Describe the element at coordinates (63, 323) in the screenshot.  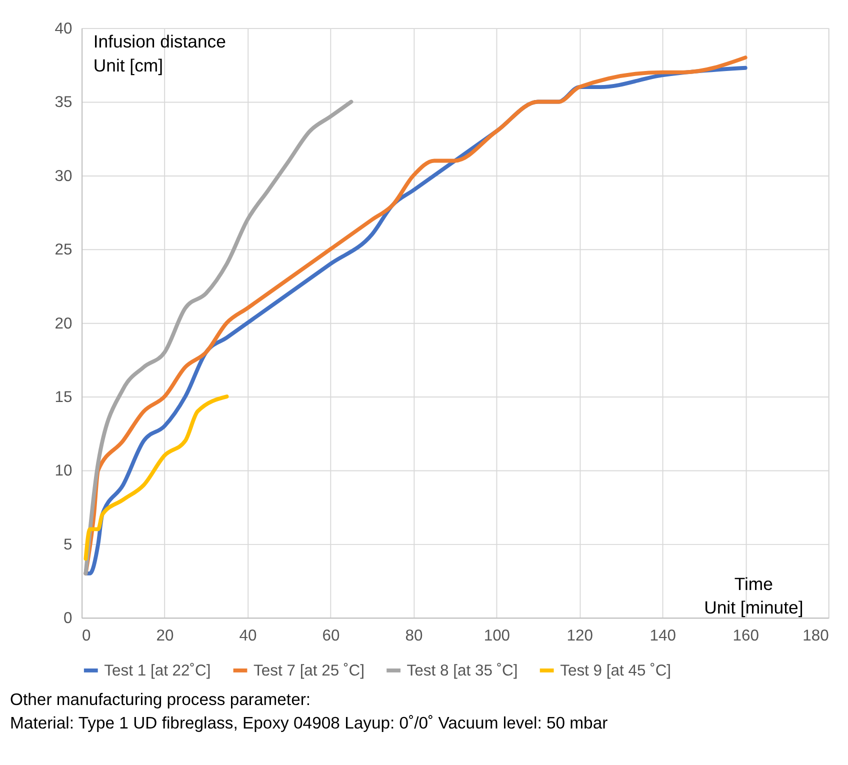
I see `y-tick-label: 20` at that location.